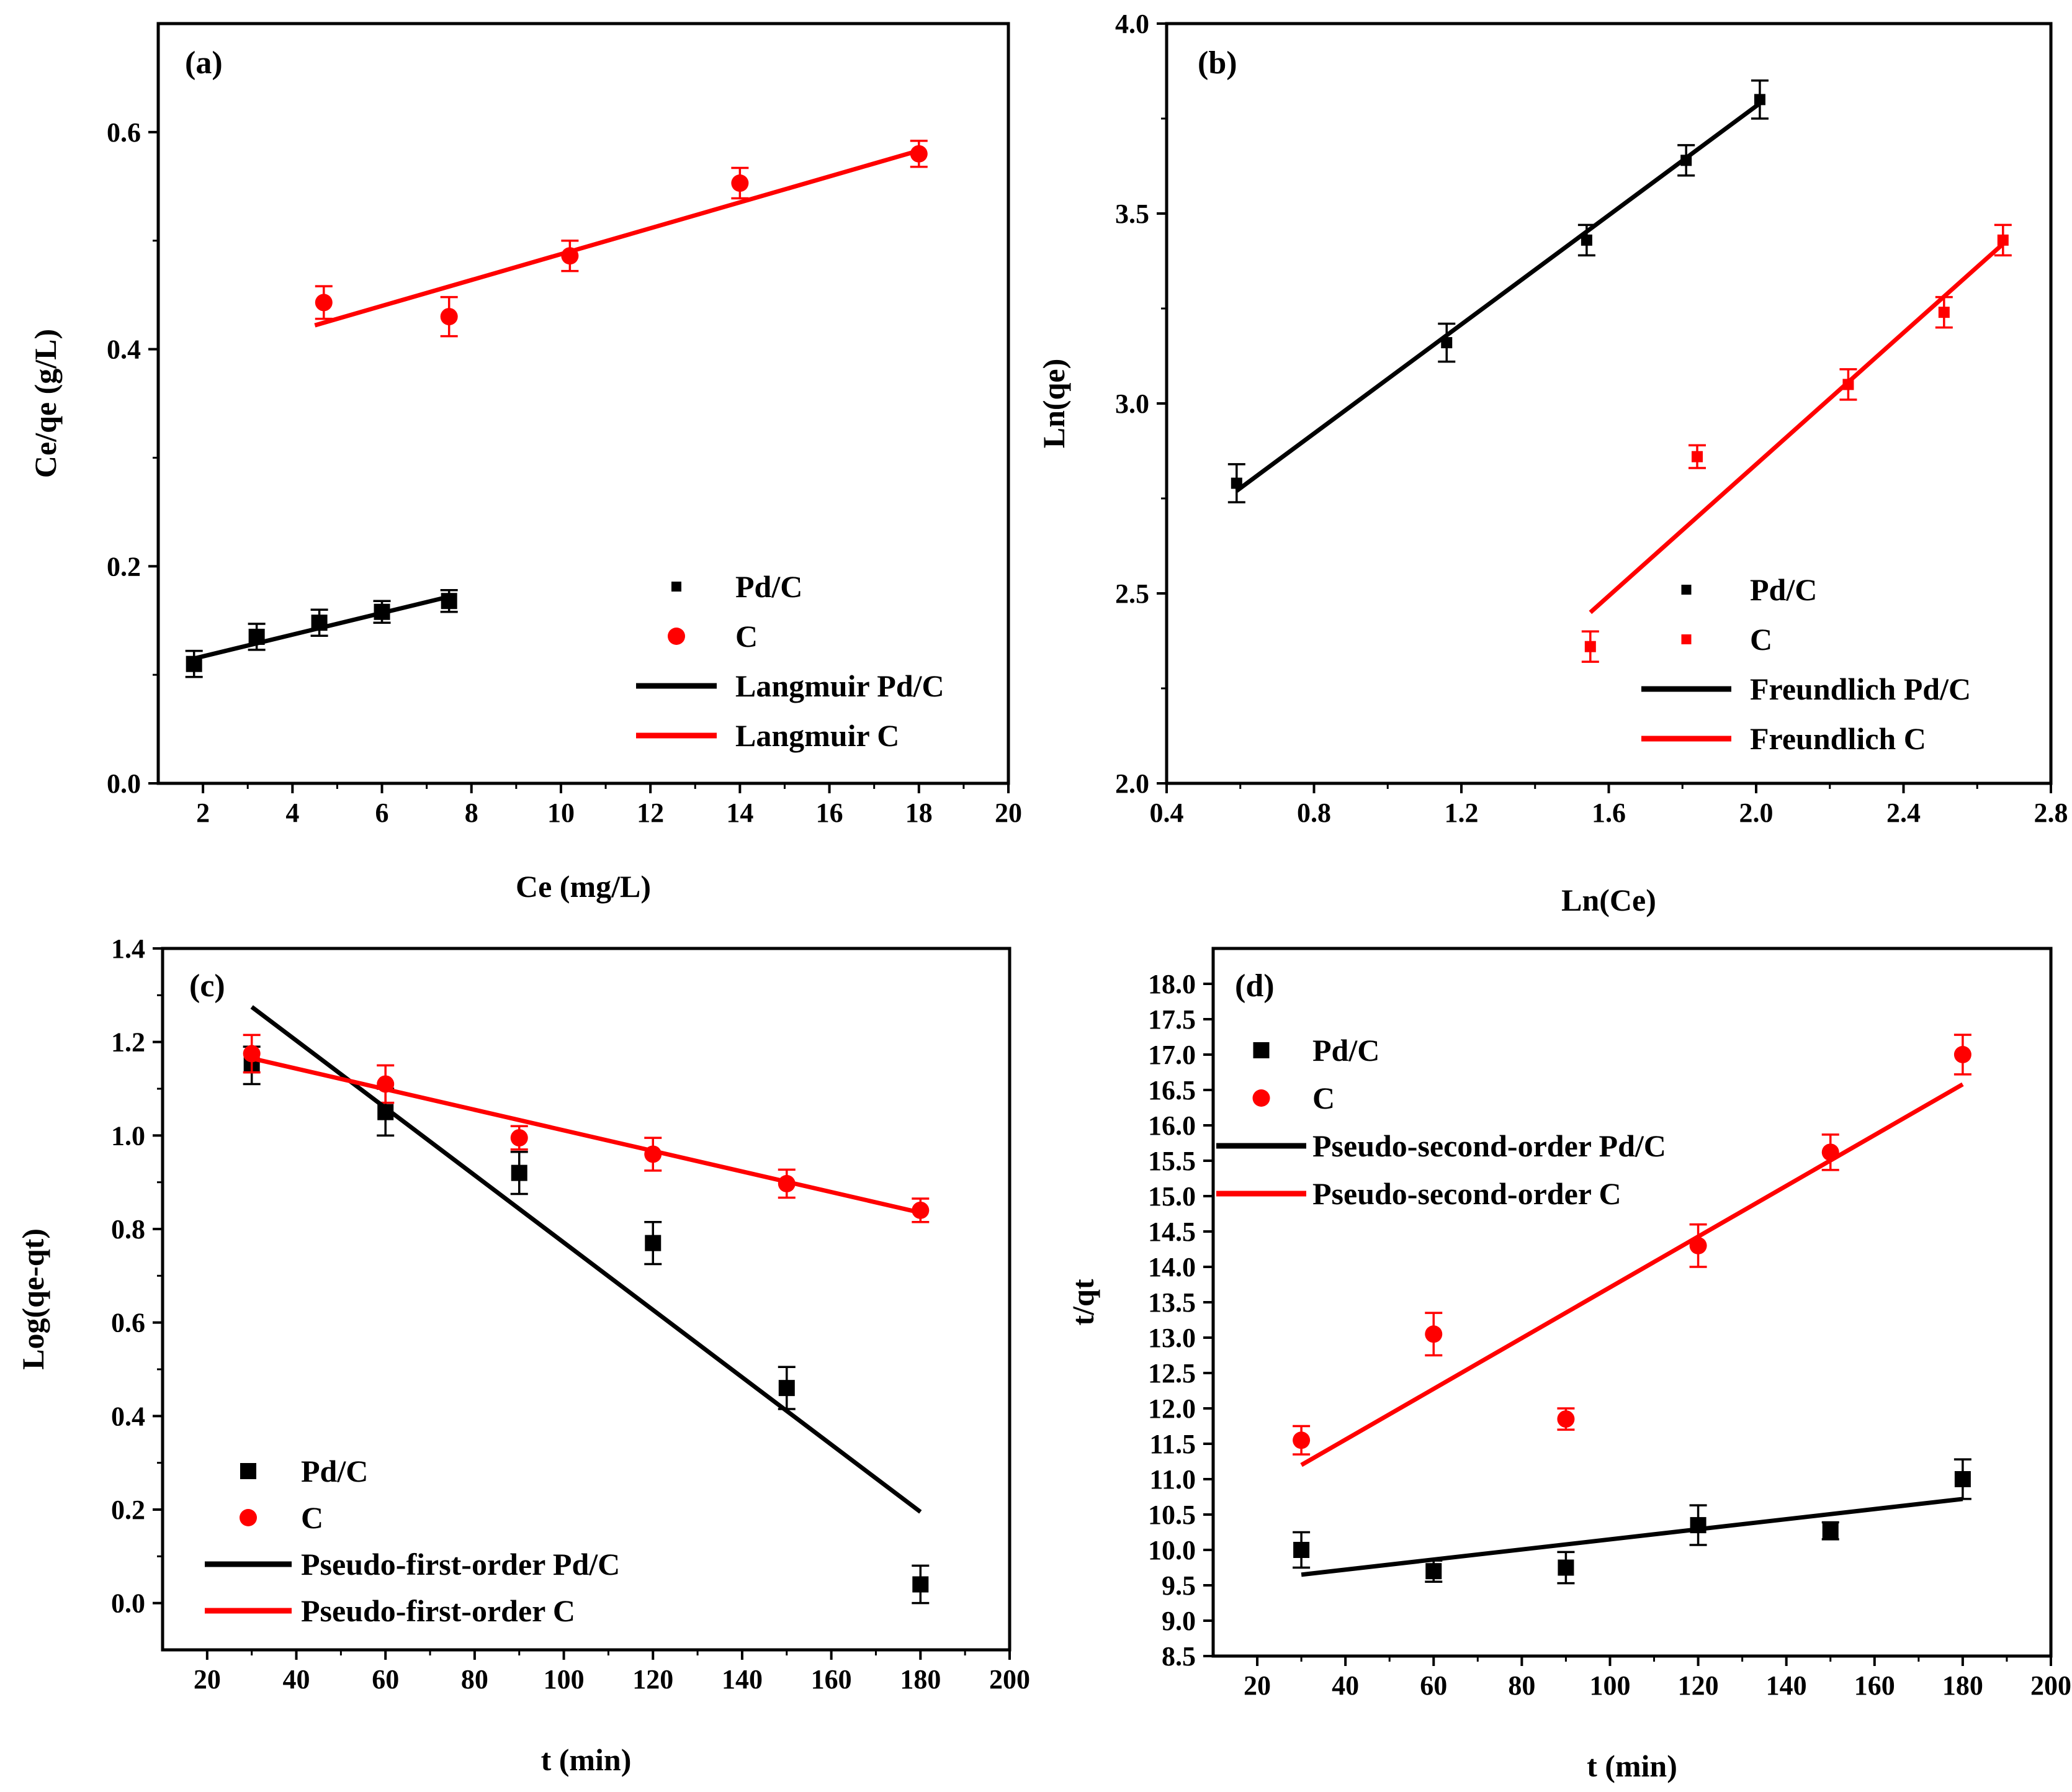  Describe the element at coordinates (124, 132) in the screenshot. I see `y-tick-label: 0.6` at that location.